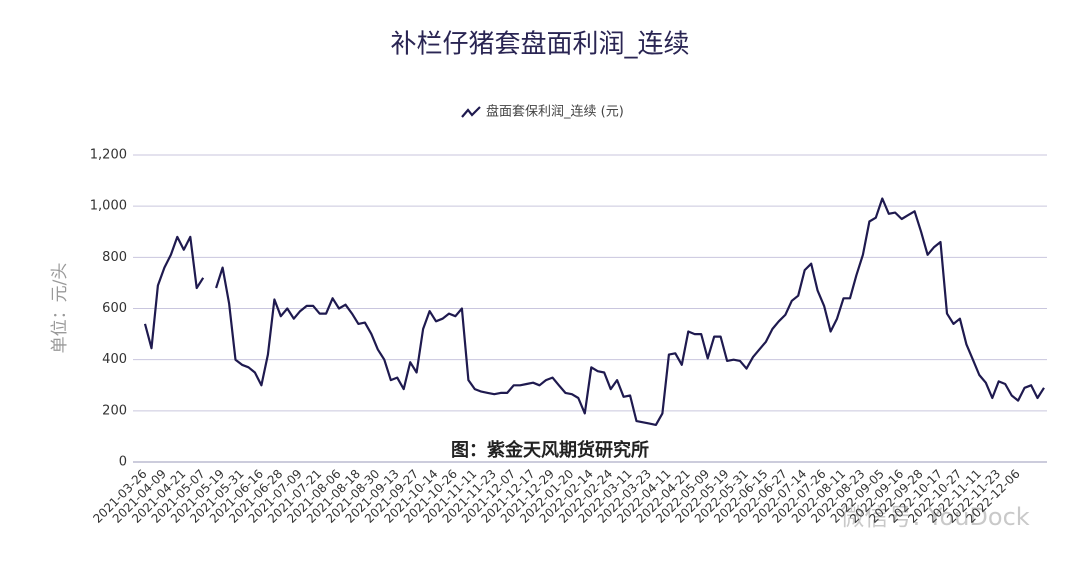 Image resolution: width=1080 pixels, height=570 pixels. I want to click on y-tick-label: 600, so click(114, 308).